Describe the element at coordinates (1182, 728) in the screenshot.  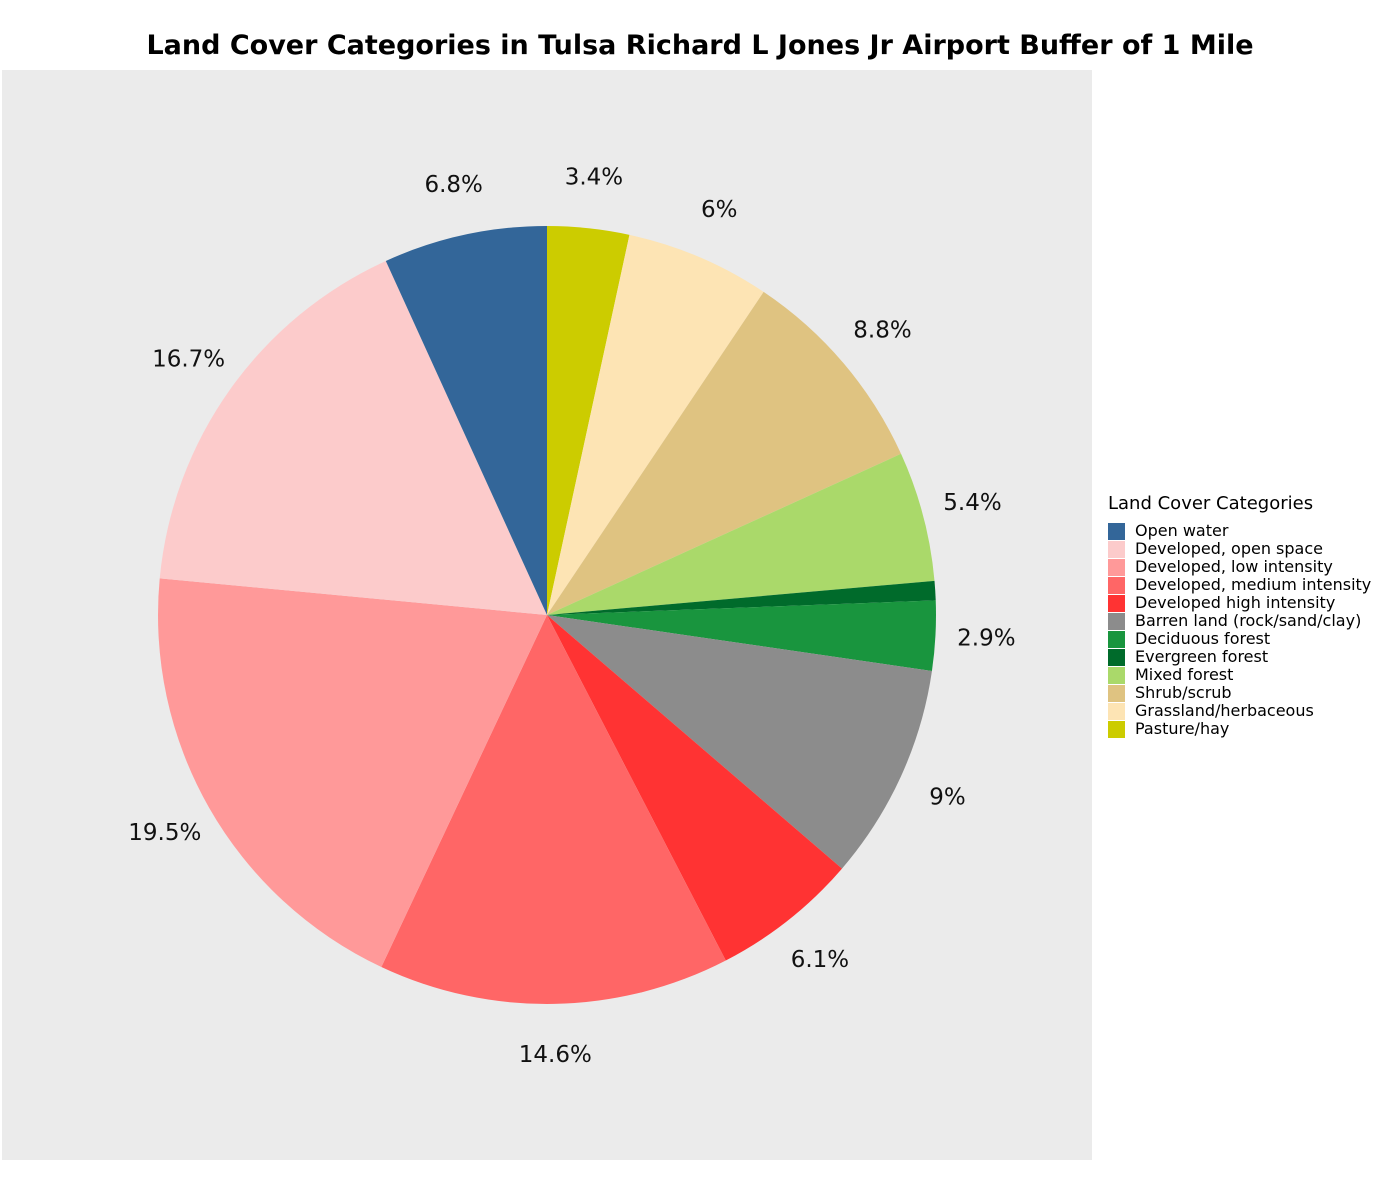
I see `legend-label: Pasture/hay` at that location.